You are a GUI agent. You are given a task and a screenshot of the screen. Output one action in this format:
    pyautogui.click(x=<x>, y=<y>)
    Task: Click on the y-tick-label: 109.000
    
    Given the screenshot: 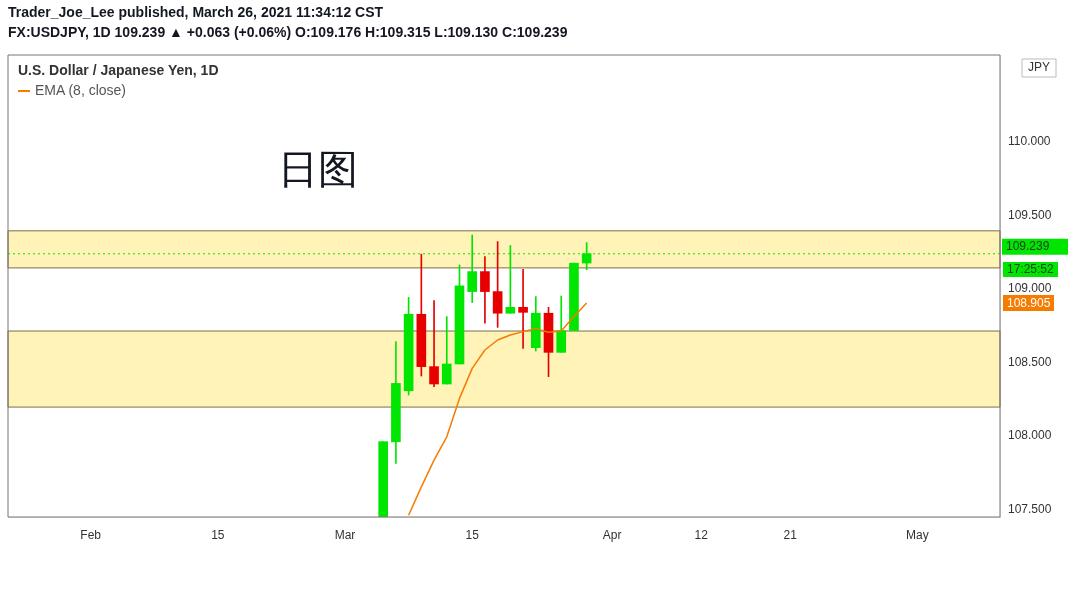 What is the action you would take?
    pyautogui.click(x=1030, y=288)
    